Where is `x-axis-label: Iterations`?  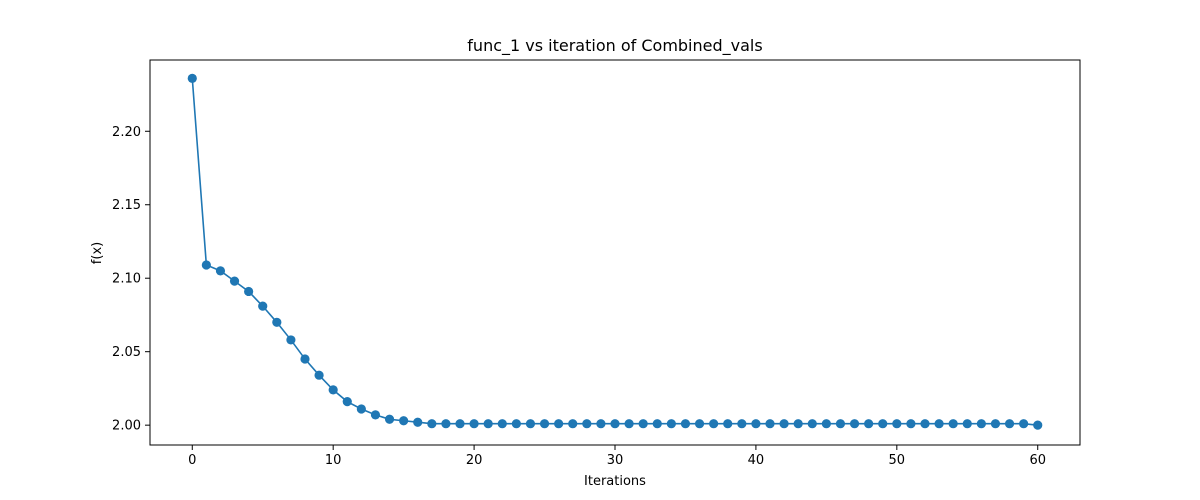 x-axis-label: Iterations is located at coordinates (615, 481).